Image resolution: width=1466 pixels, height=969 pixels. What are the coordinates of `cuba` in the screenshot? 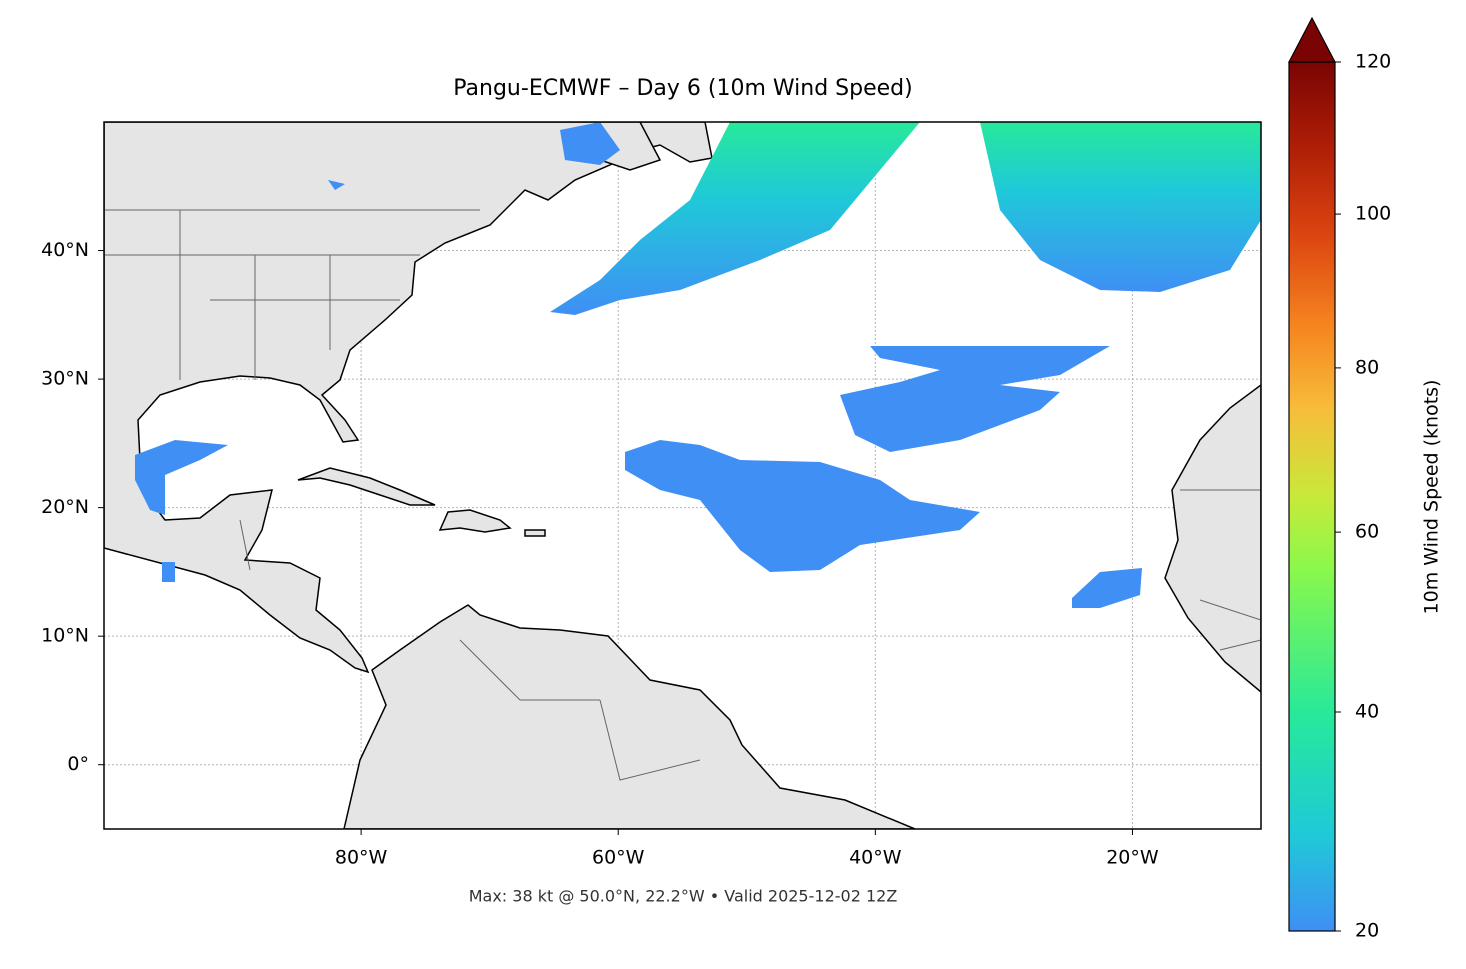 It's located at (366, 486).